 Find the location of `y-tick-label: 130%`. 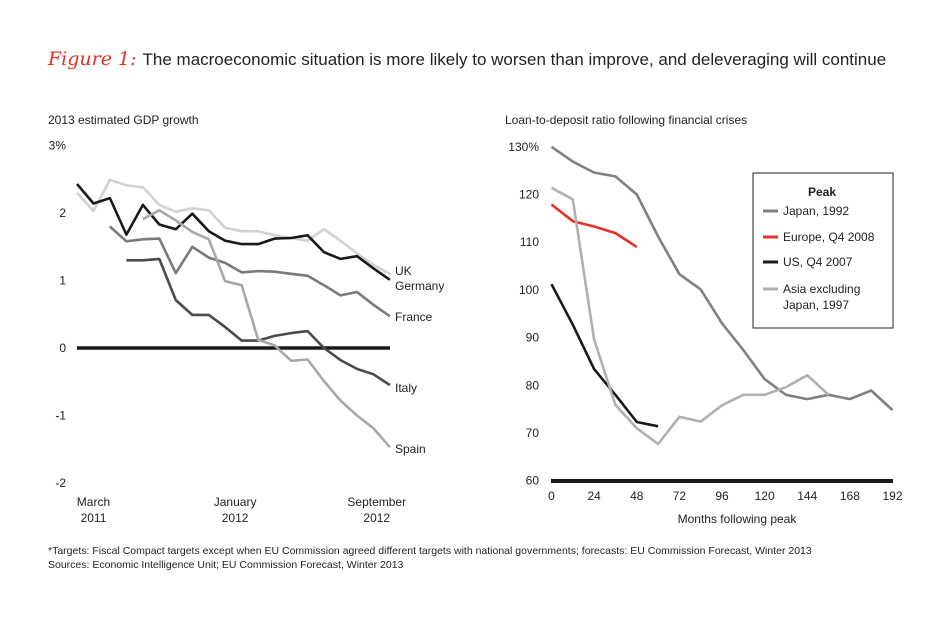

y-tick-label: 130% is located at coordinates (523, 147).